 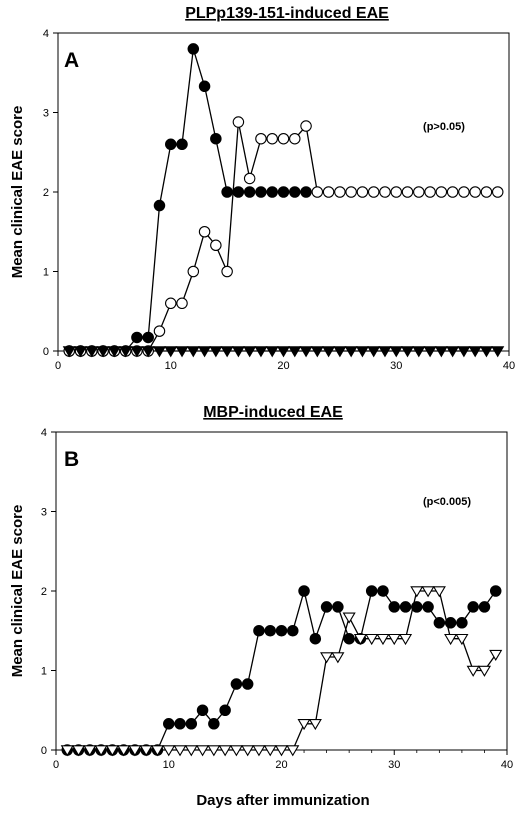 What do you see at coordinates (46, 273) in the screenshot?
I see `panel-a-y-tick-label: 1` at bounding box center [46, 273].